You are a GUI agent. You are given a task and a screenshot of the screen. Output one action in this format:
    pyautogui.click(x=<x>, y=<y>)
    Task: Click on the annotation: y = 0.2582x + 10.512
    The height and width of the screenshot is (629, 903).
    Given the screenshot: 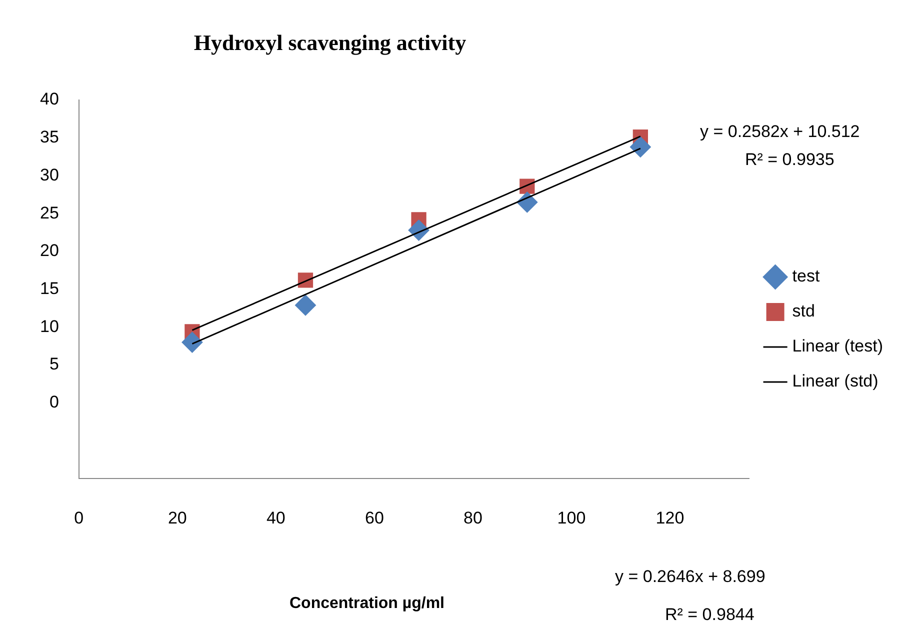 What is the action you would take?
    pyautogui.click(x=780, y=132)
    